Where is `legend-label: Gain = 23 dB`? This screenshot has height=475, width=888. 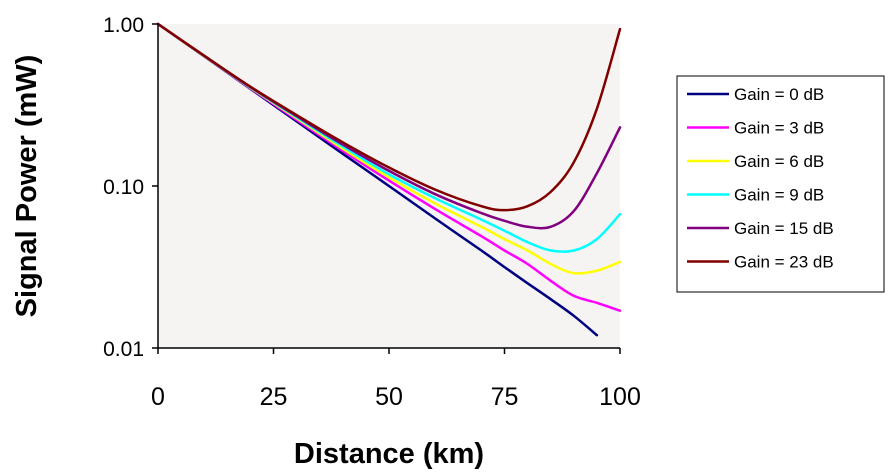 legend-label: Gain = 23 dB is located at coordinates (784, 262).